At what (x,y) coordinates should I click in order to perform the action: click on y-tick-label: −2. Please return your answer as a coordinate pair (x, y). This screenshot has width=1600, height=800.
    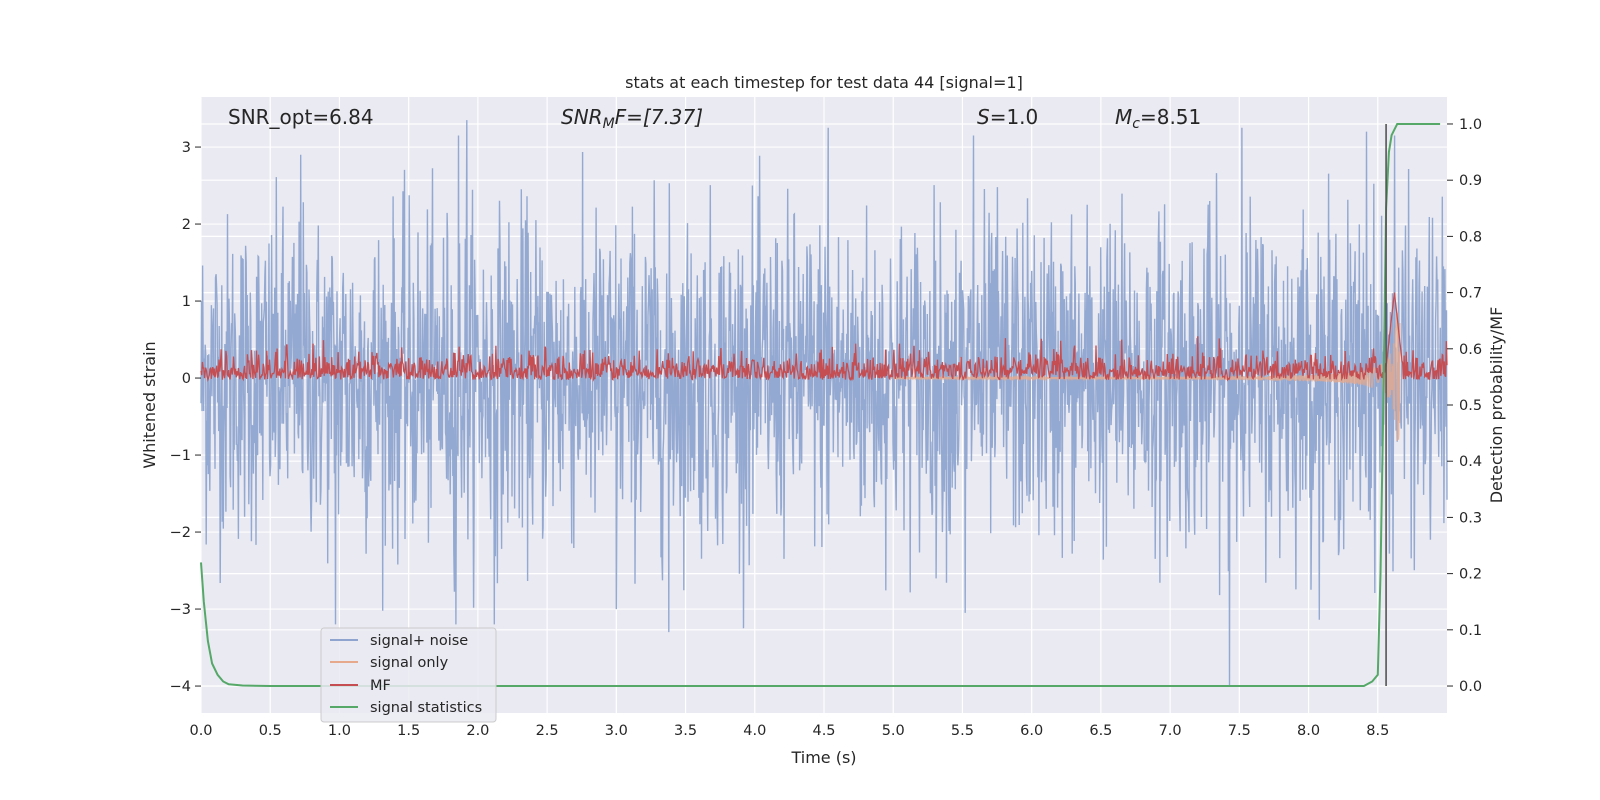
    Looking at the image, I should click on (180, 533).